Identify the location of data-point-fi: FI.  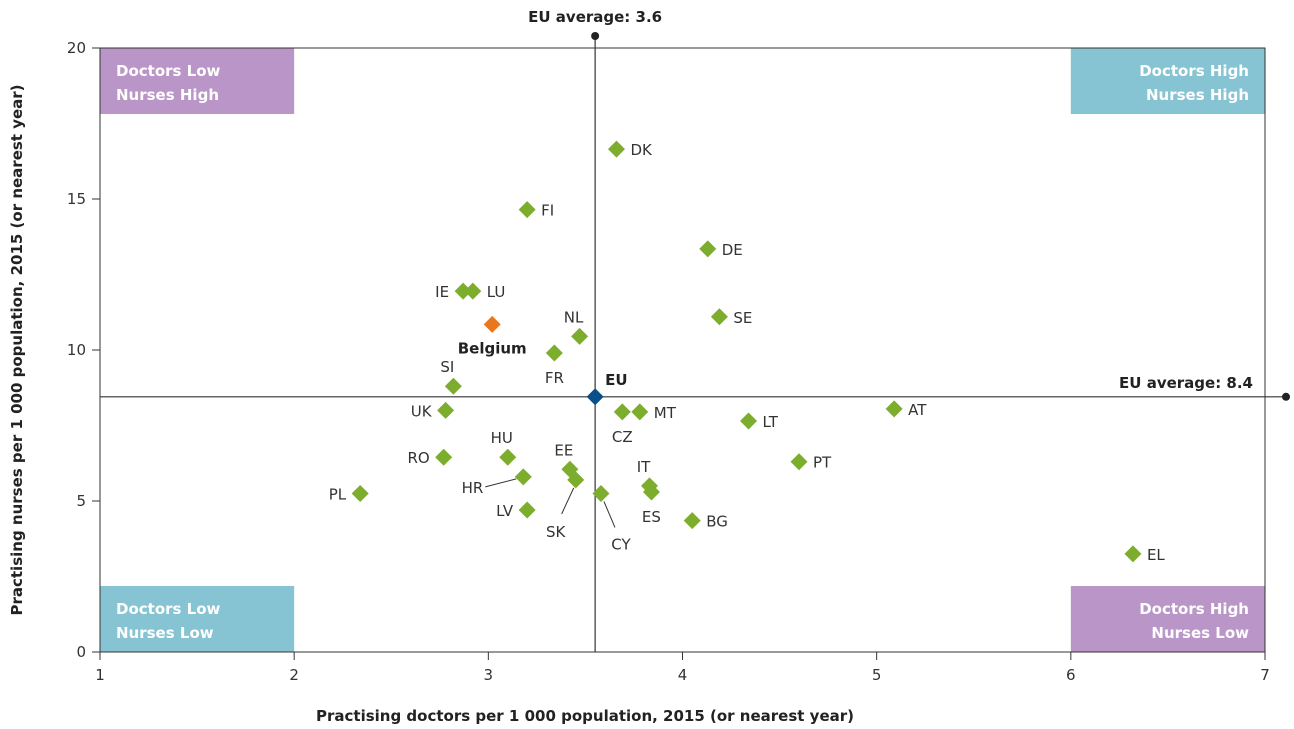
(536, 210).